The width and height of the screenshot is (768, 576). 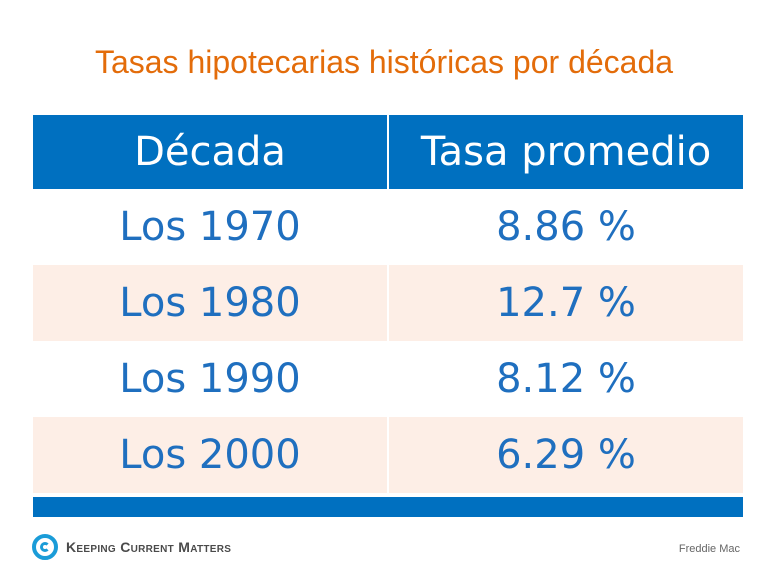 I want to click on brand-logo: Keeping Current Matters, so click(x=131, y=547).